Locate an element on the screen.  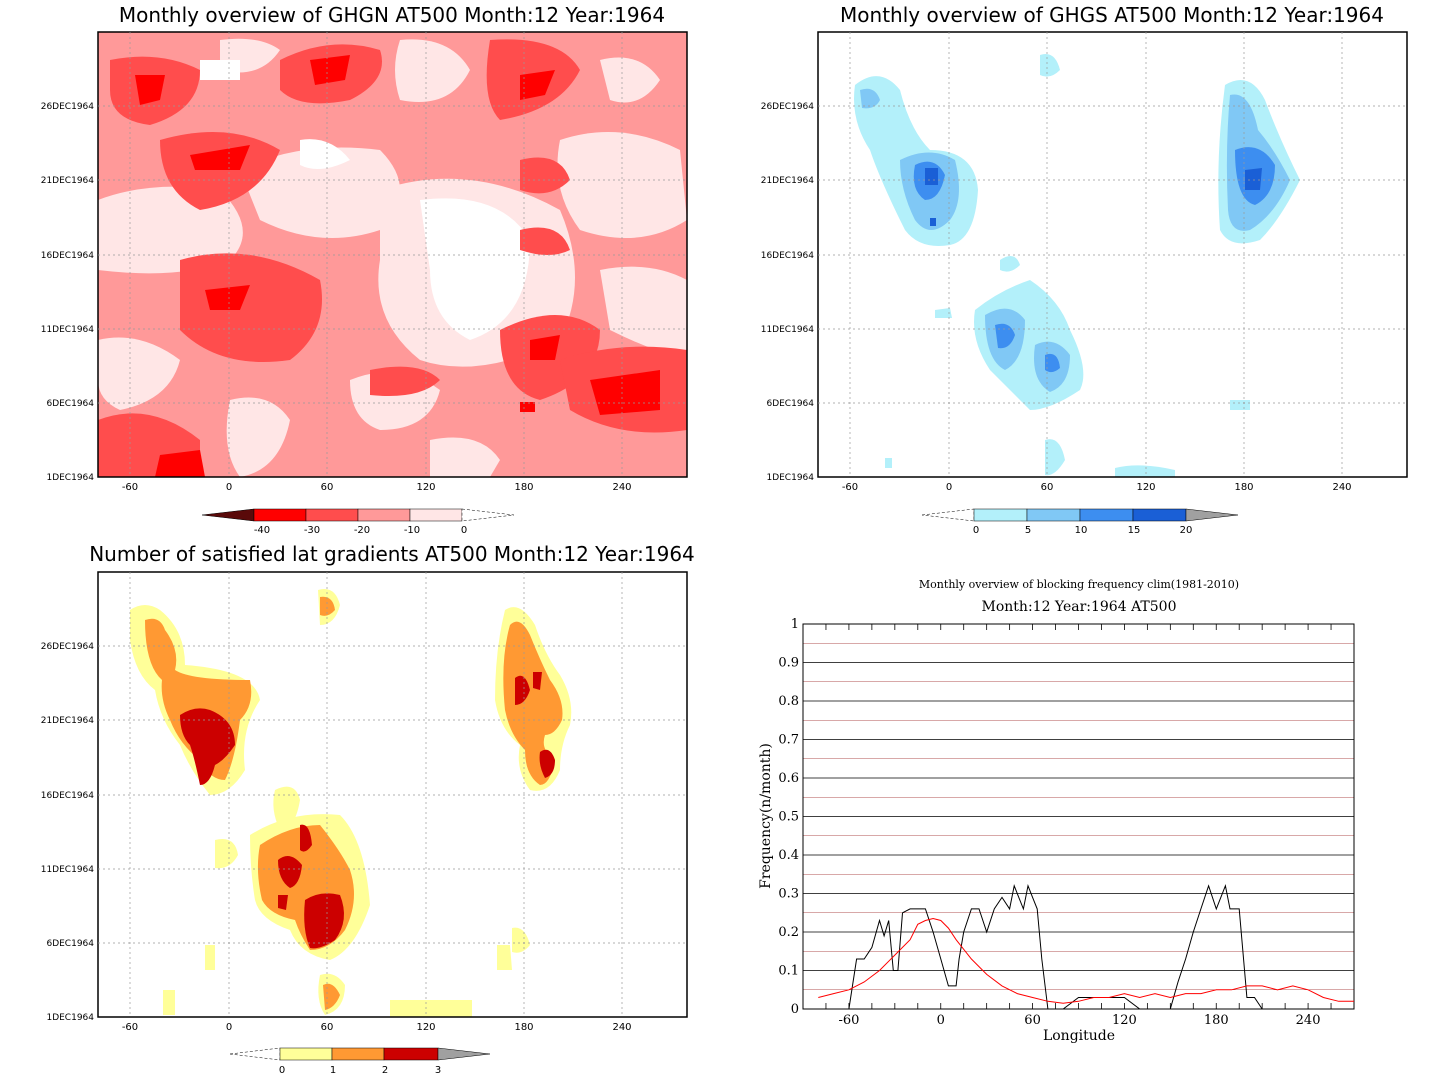
ghgs-xtick: 60 is located at coordinates (1047, 487).